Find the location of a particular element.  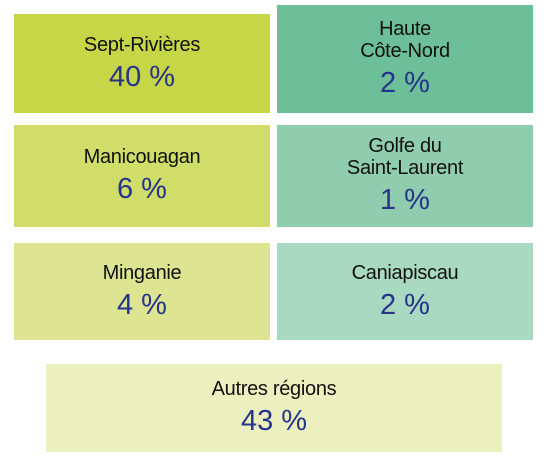

region-name: Golfe du is located at coordinates (405, 146).